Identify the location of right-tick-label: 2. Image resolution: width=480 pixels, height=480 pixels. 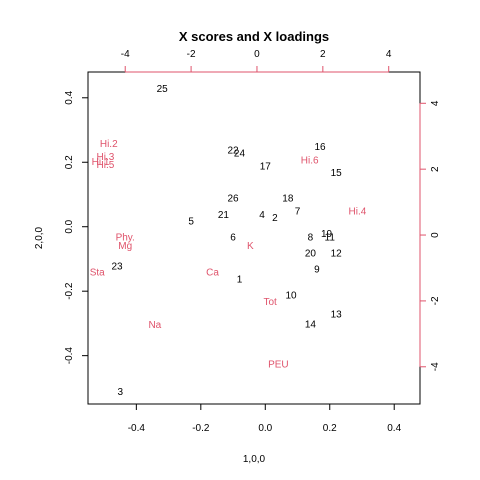
(435, 169).